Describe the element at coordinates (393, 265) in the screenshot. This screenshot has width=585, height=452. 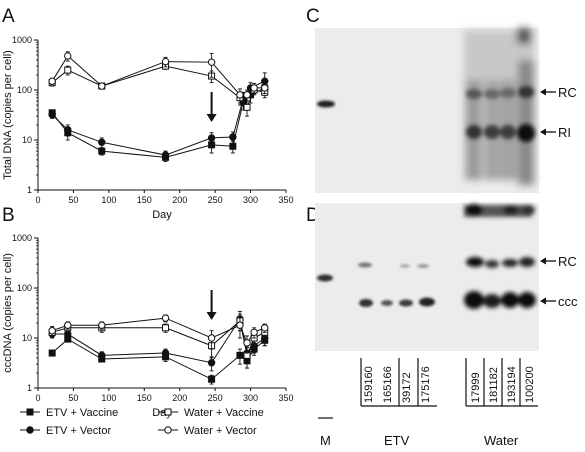
I see `blot-d-etv-rc-bands` at that location.